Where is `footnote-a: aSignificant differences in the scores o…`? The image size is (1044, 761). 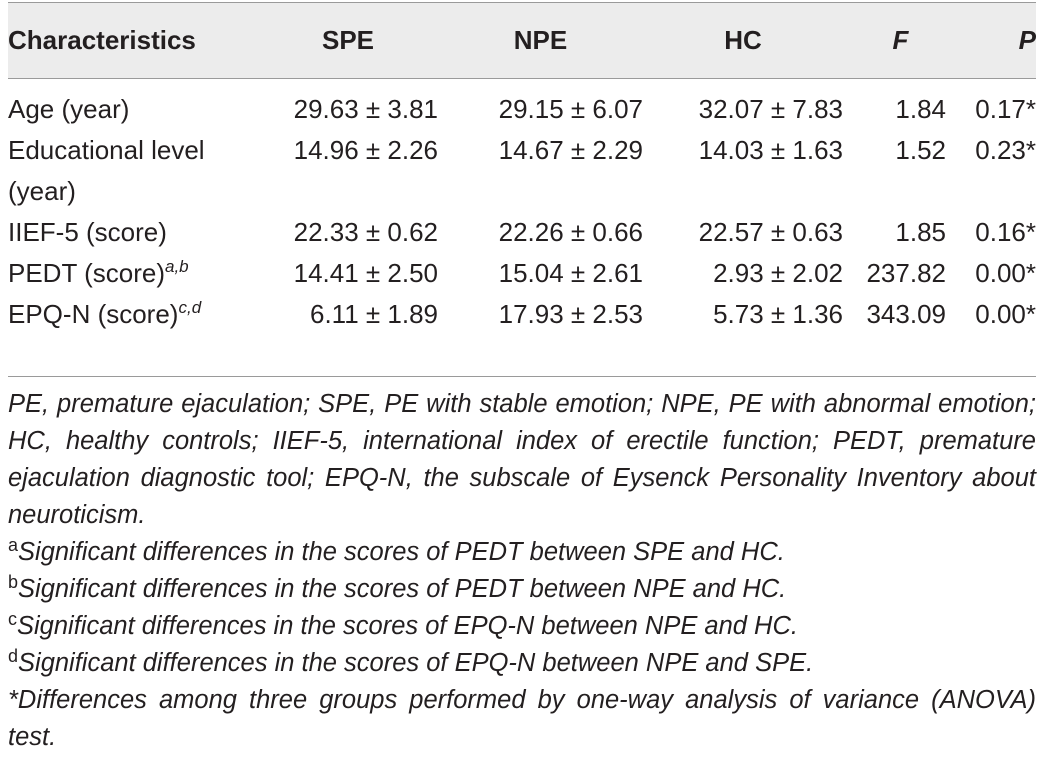 footnote-a: aSignificant differences in the scores o… is located at coordinates (396, 550).